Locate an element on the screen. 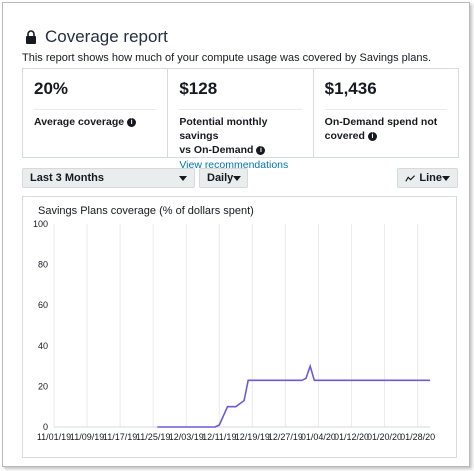 The width and height of the screenshot is (474, 471). time-range-value: Last 3 Months is located at coordinates (67, 178).